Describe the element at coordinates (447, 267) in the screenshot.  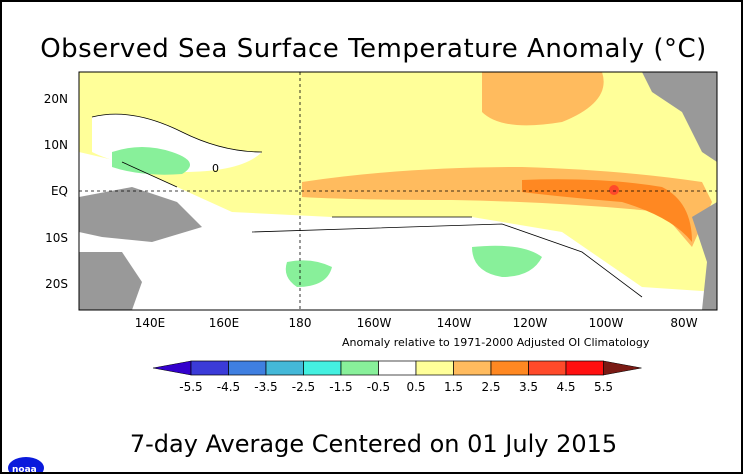
I see `neutral-south` at that location.